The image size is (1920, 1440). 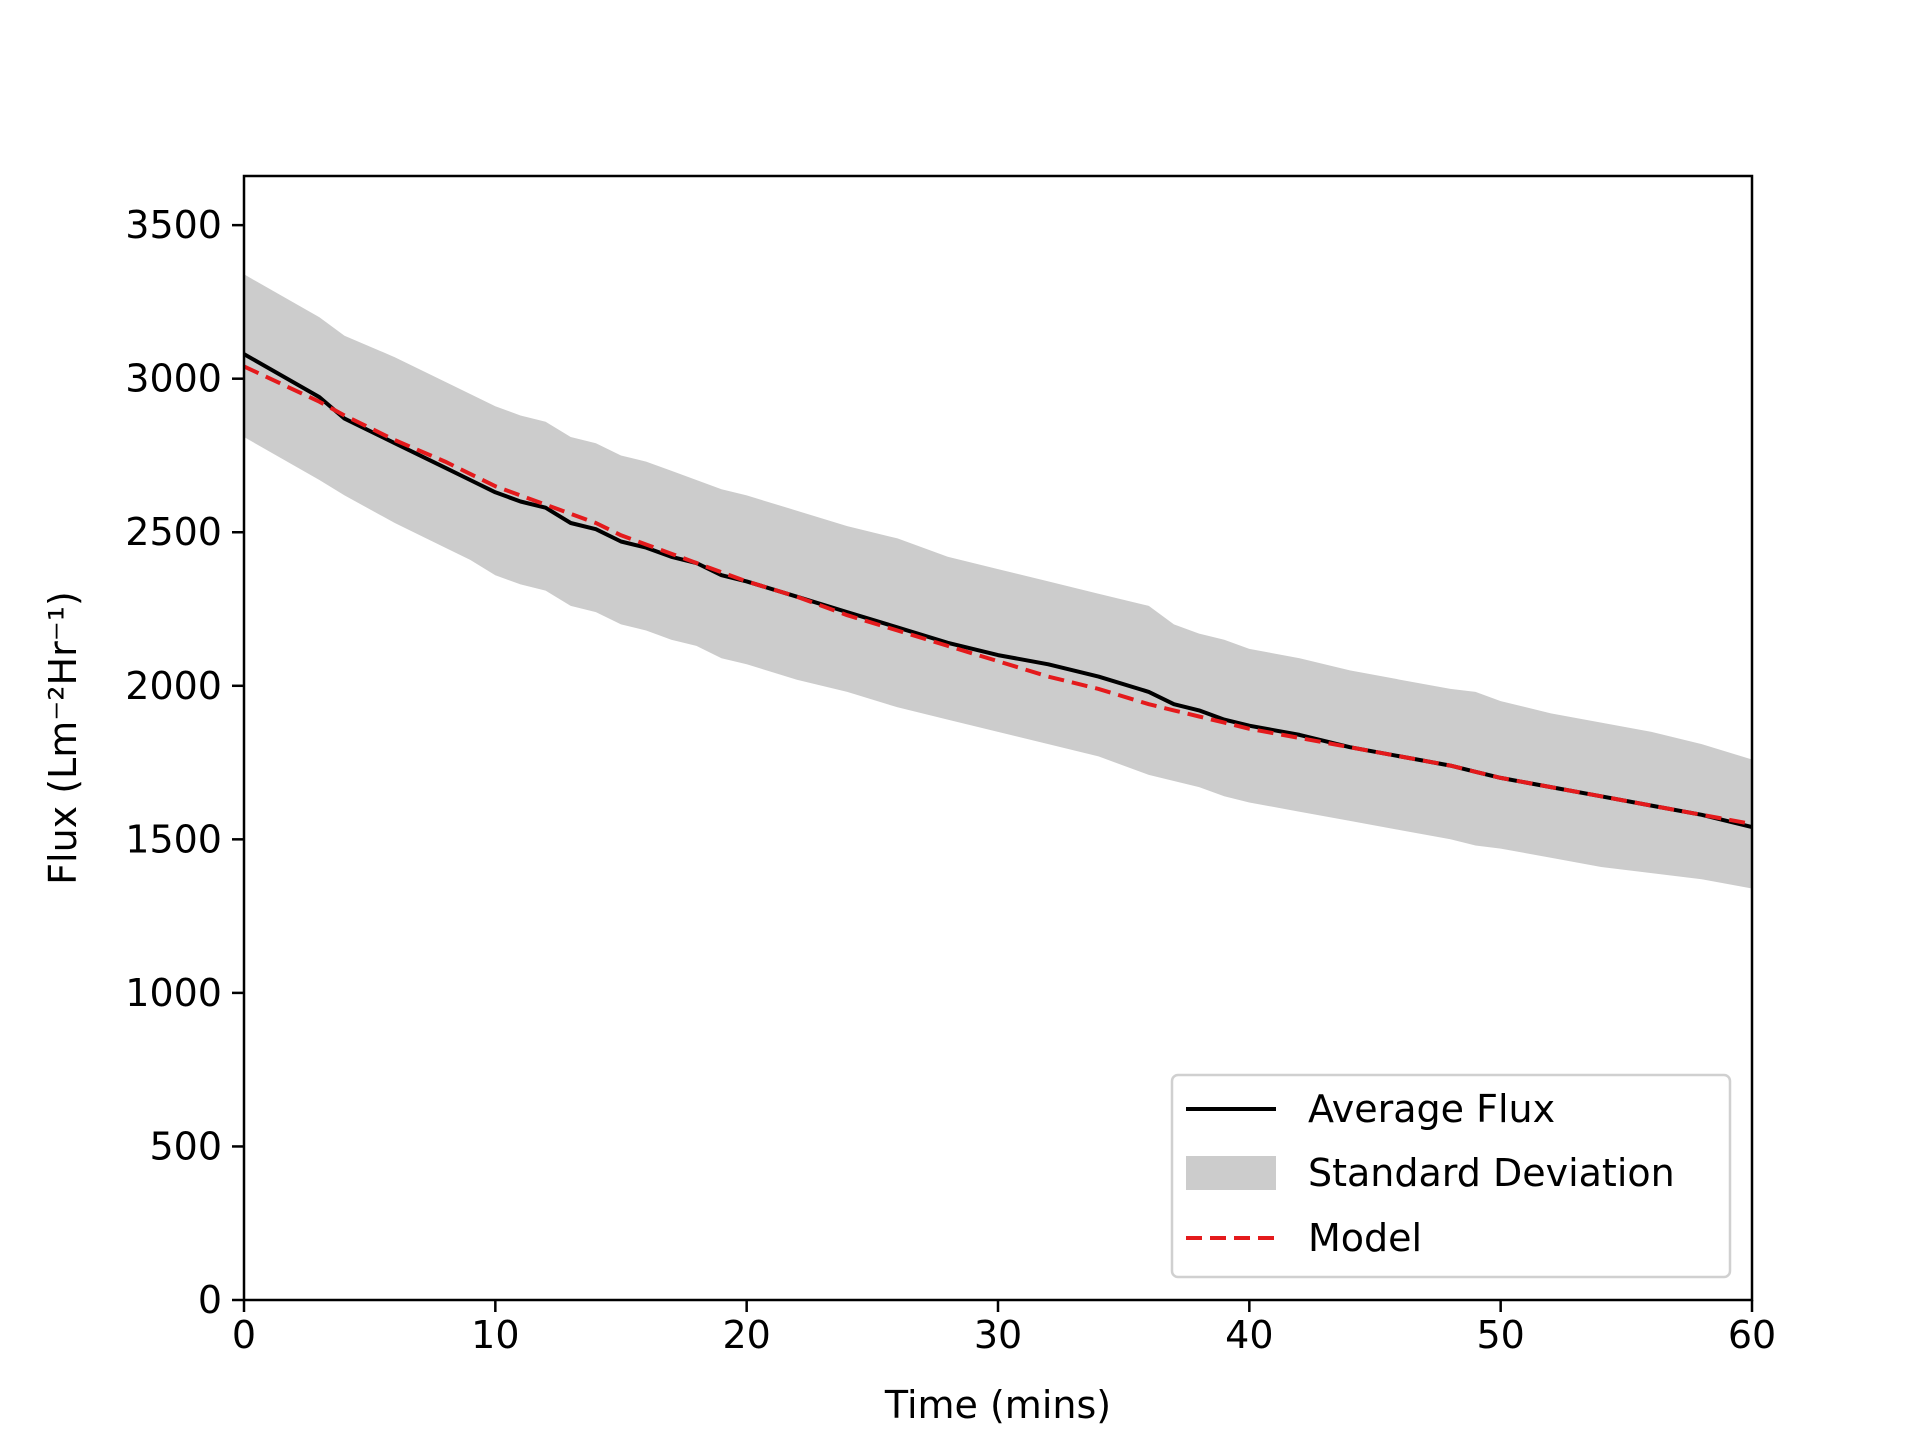 What do you see at coordinates (746, 1335) in the screenshot?
I see `x-tick-label: 20` at bounding box center [746, 1335].